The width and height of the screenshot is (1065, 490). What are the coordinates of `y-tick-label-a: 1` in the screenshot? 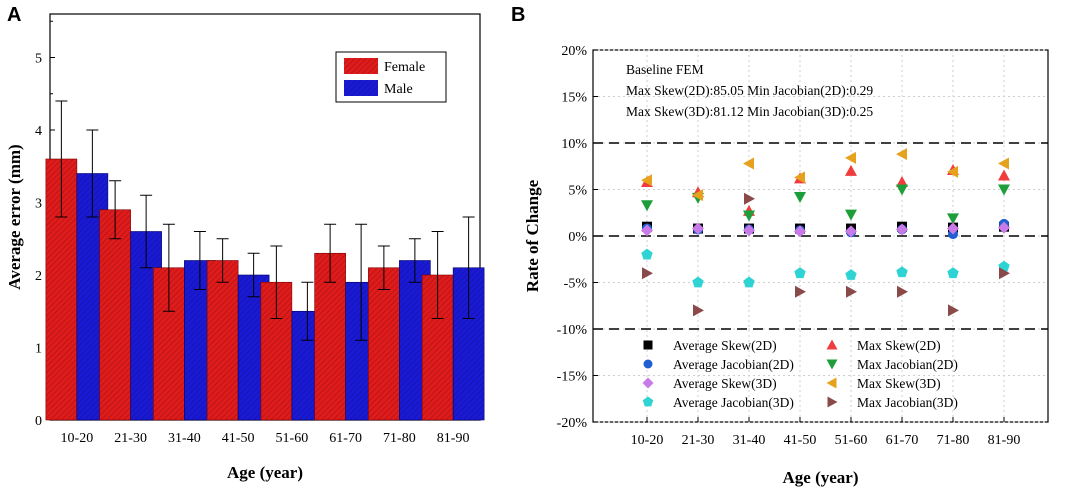 It's located at (38, 349).